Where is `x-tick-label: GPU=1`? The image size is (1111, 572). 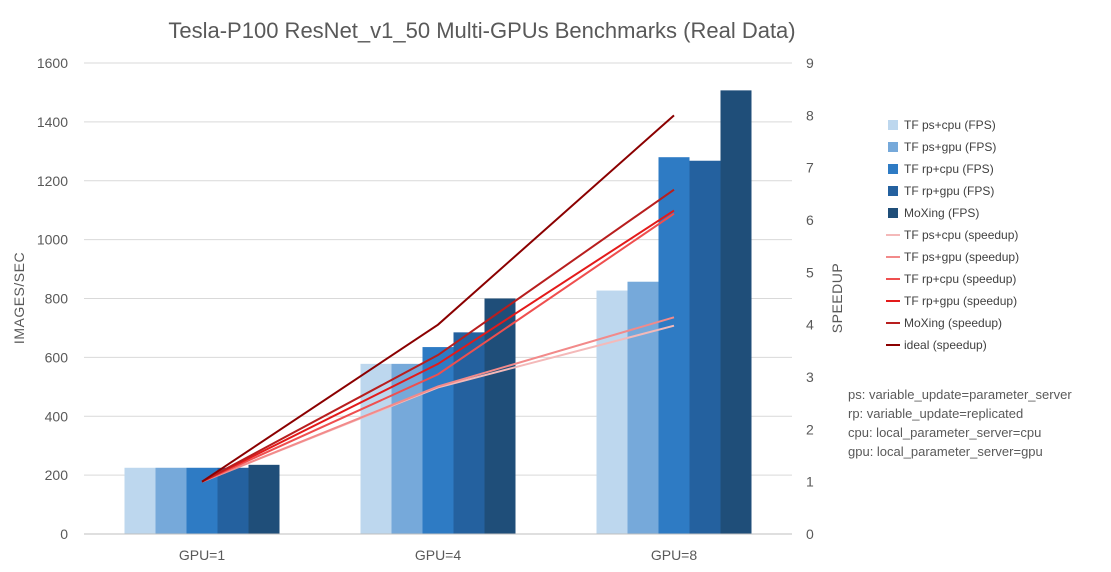
x-tick-label: GPU=1 is located at coordinates (202, 555).